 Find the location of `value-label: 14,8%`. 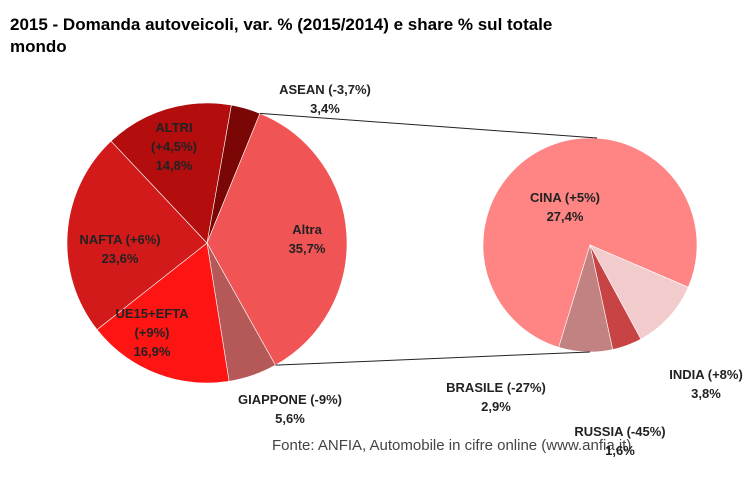

value-label: 14,8% is located at coordinates (174, 165).